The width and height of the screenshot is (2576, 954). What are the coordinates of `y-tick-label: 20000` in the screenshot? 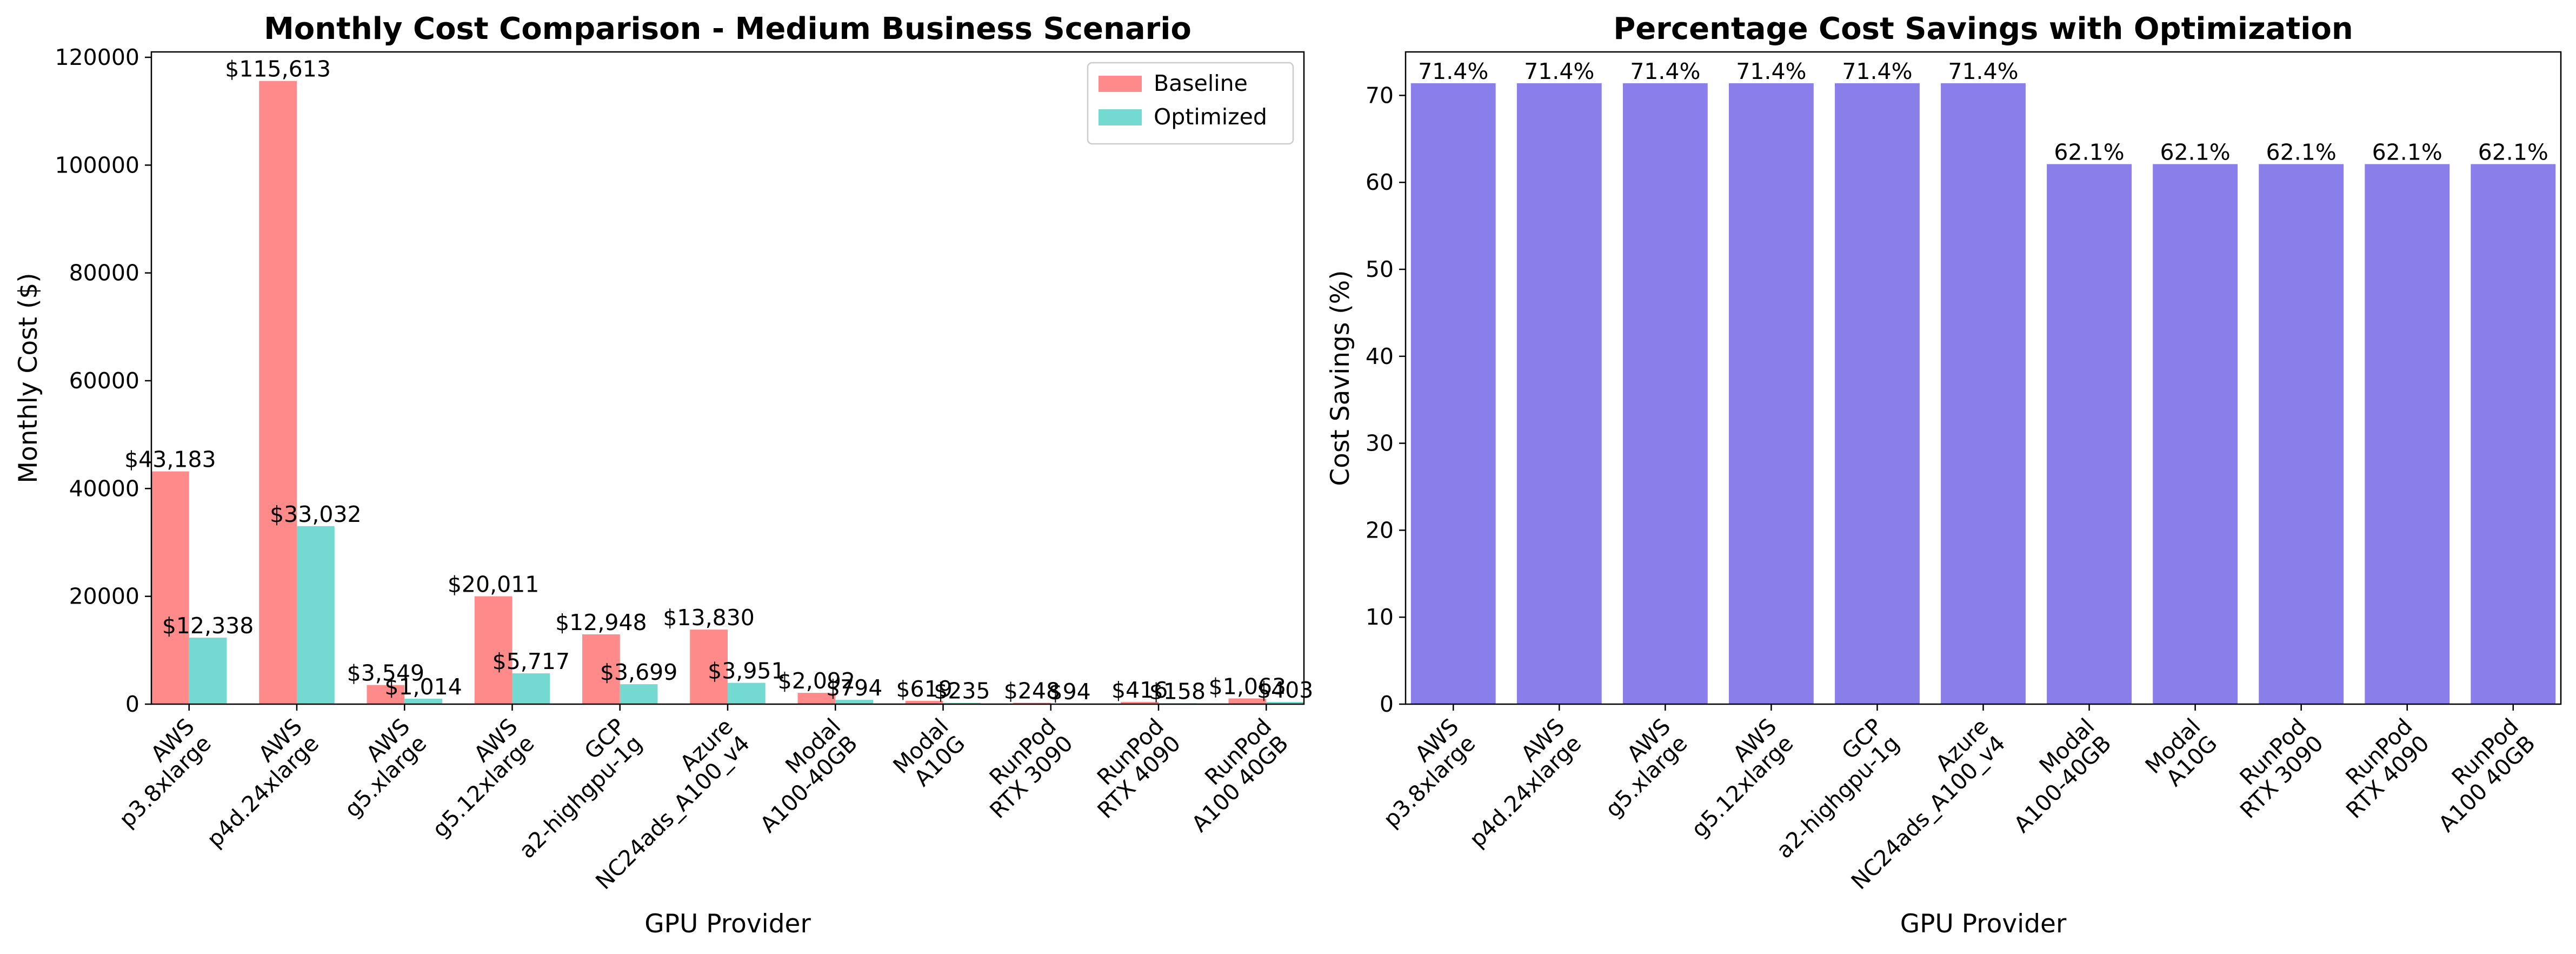 It's located at (104, 597).